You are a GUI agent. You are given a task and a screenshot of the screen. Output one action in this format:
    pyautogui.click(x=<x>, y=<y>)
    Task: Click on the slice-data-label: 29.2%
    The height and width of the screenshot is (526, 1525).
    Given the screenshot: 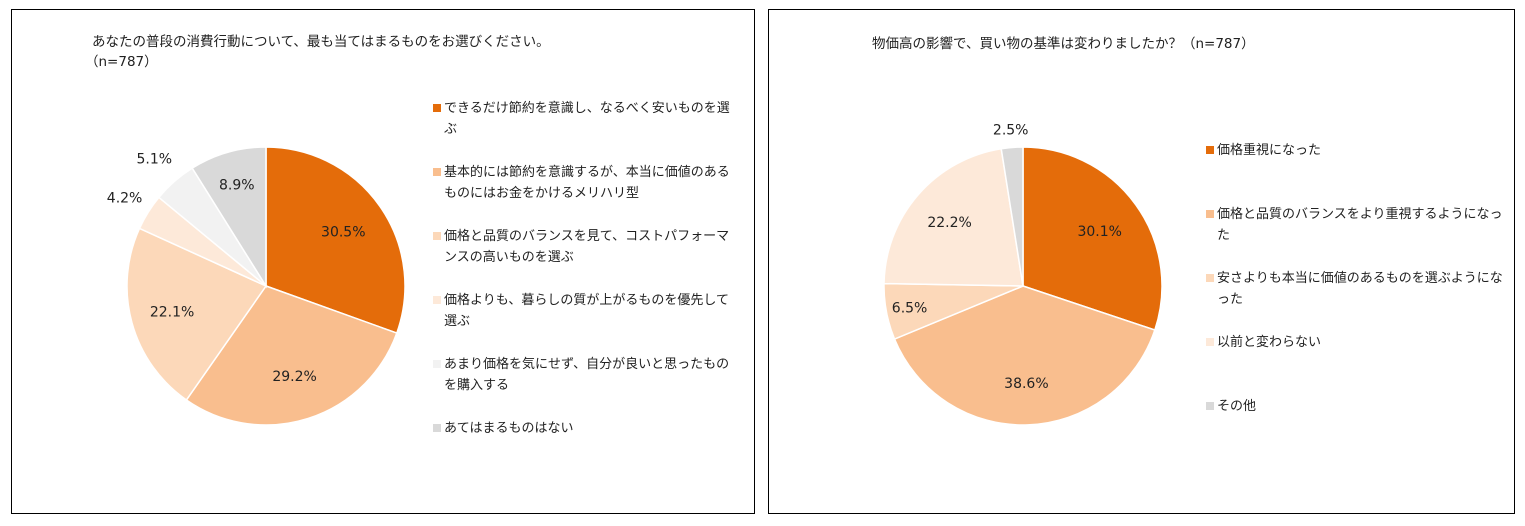 What is the action you would take?
    pyautogui.click(x=294, y=377)
    